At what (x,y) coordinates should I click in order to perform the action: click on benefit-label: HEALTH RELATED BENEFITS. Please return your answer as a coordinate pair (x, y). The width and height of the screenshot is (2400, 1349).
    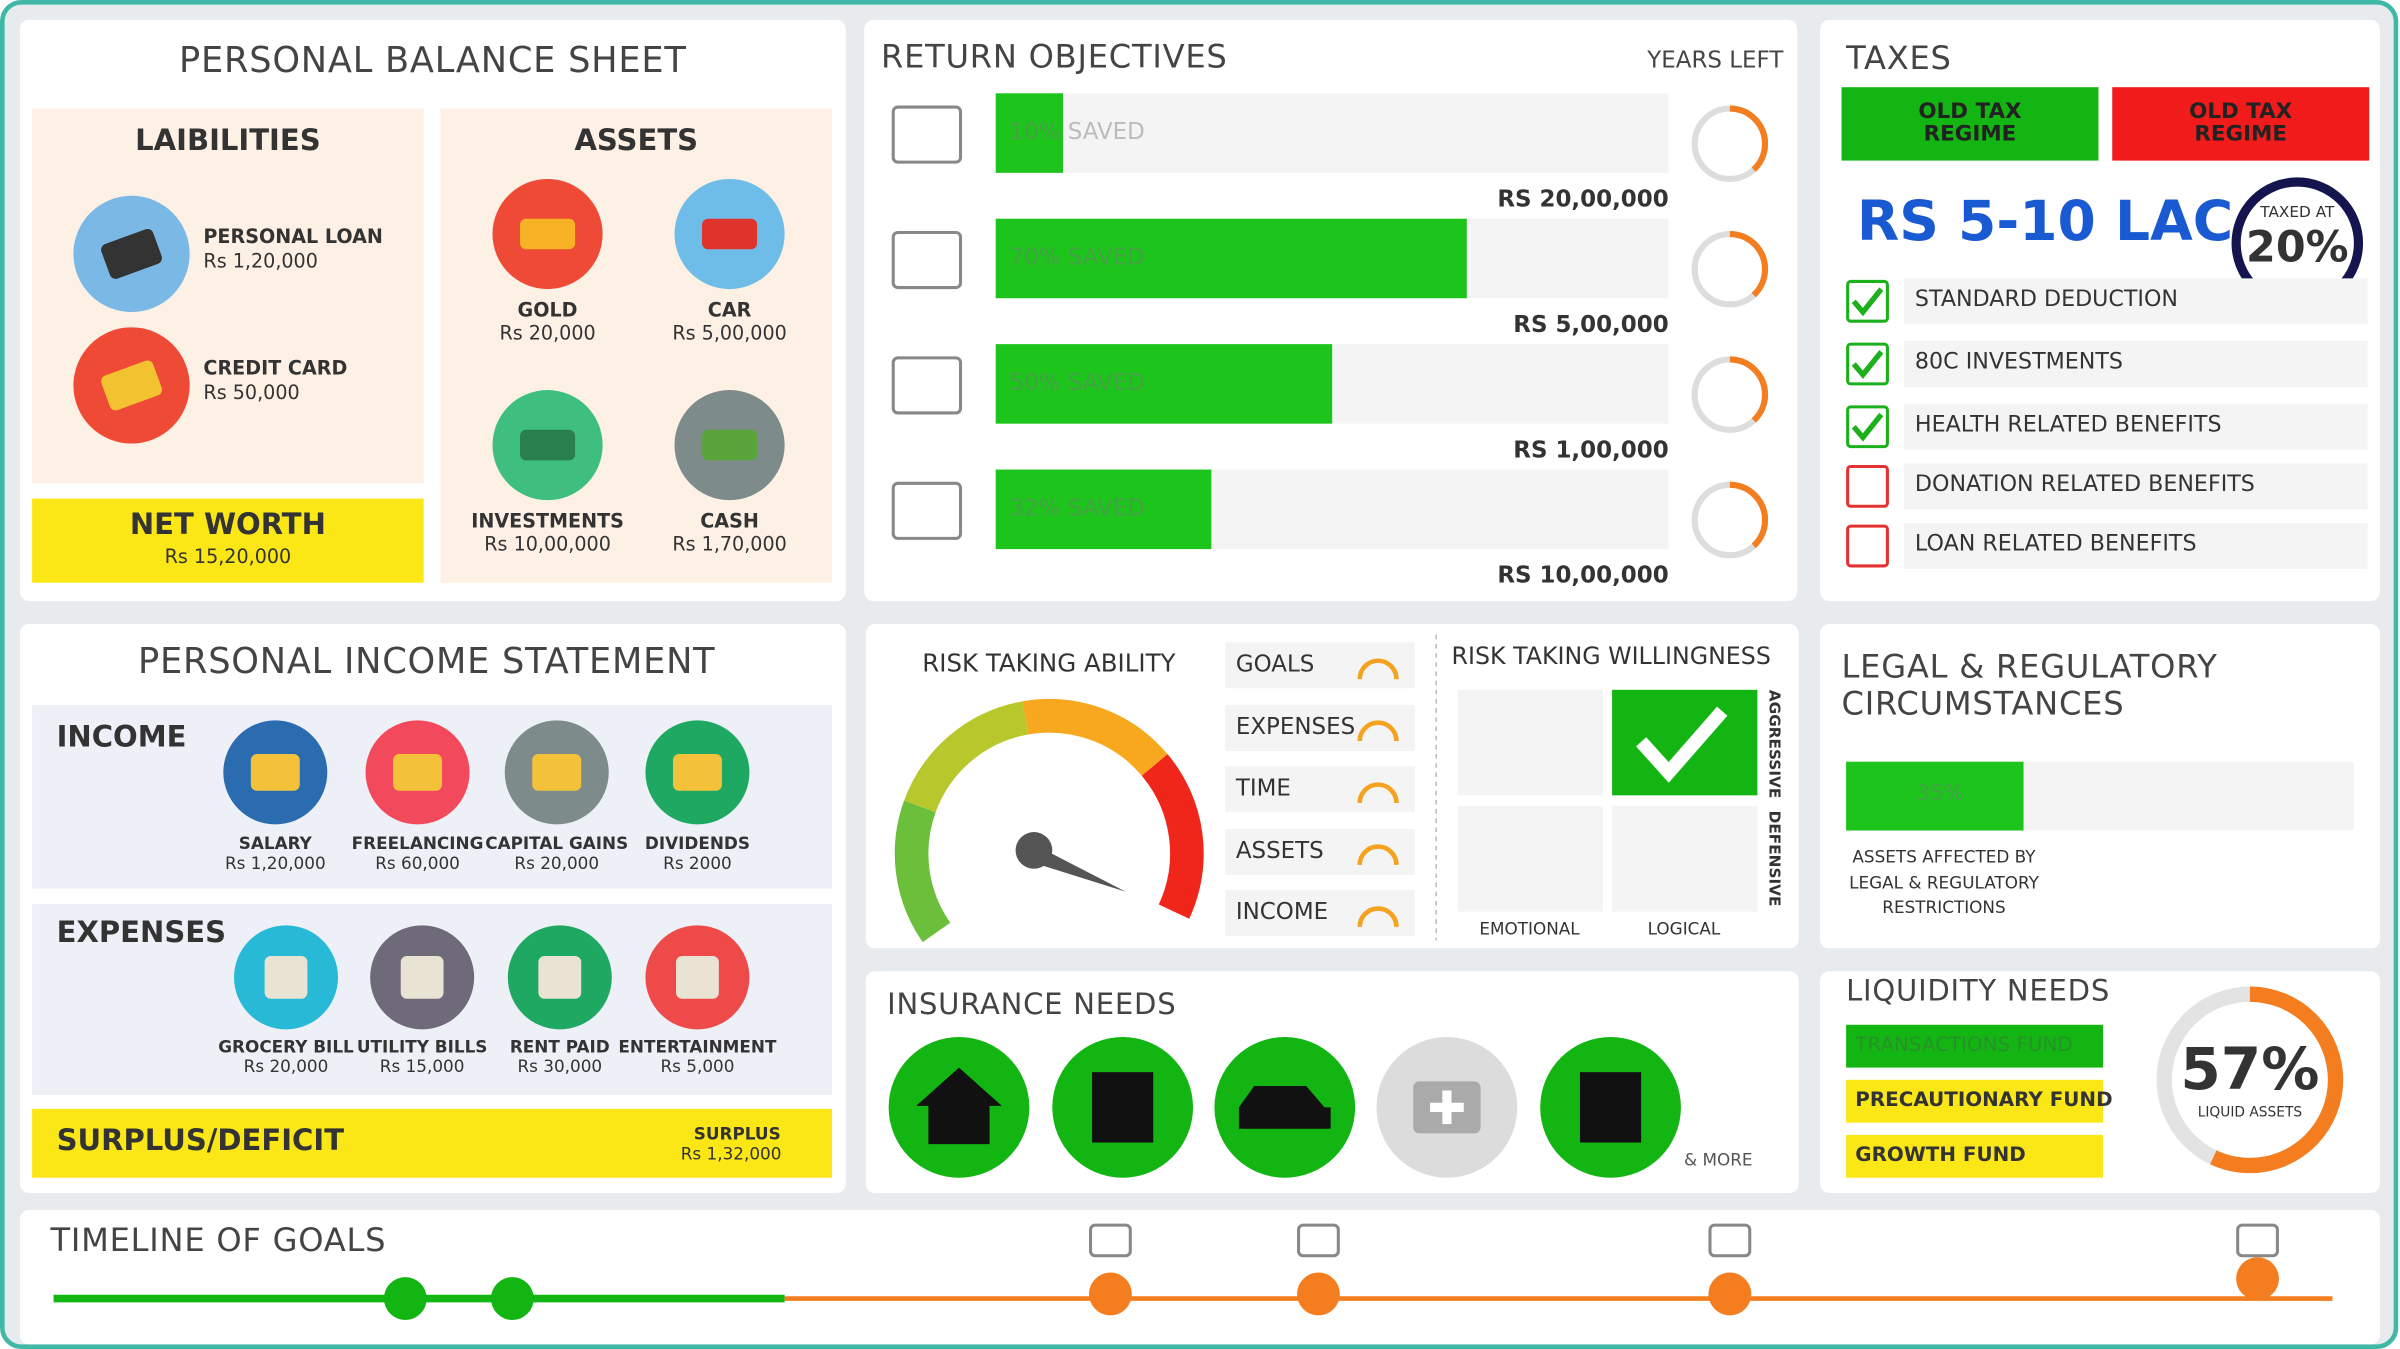
    Looking at the image, I should click on (2068, 425).